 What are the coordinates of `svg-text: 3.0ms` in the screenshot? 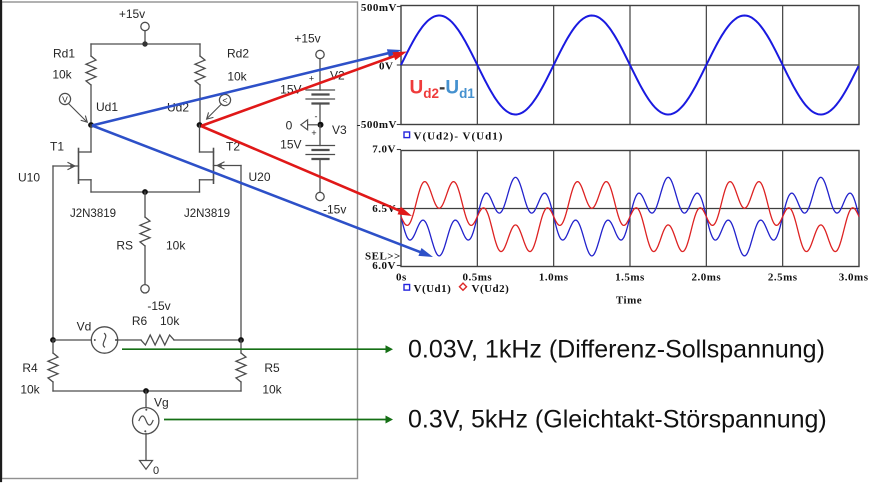 It's located at (854, 278).